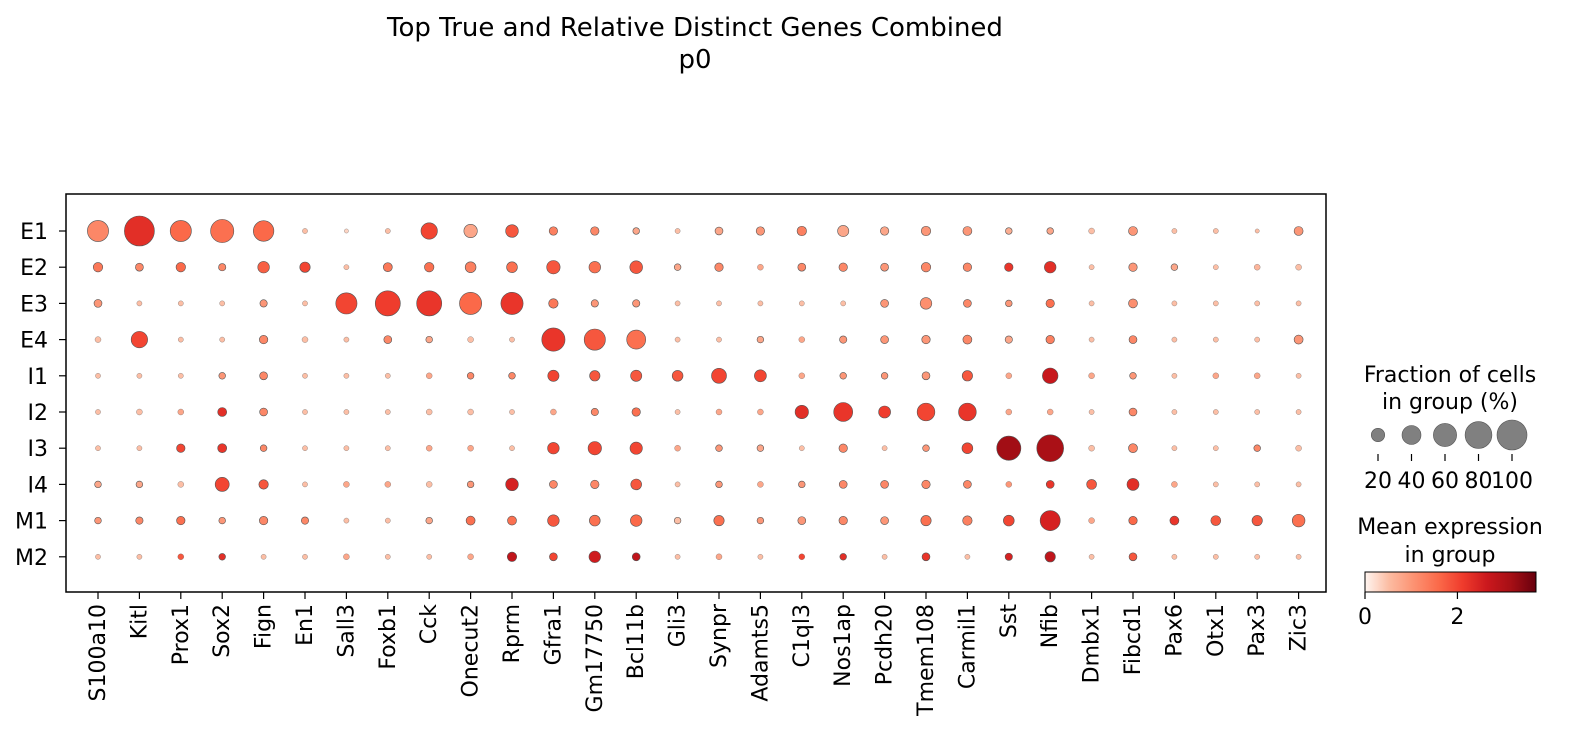  Describe the element at coordinates (470, 412) in the screenshot. I see `dot-I2-Onecut2` at that location.